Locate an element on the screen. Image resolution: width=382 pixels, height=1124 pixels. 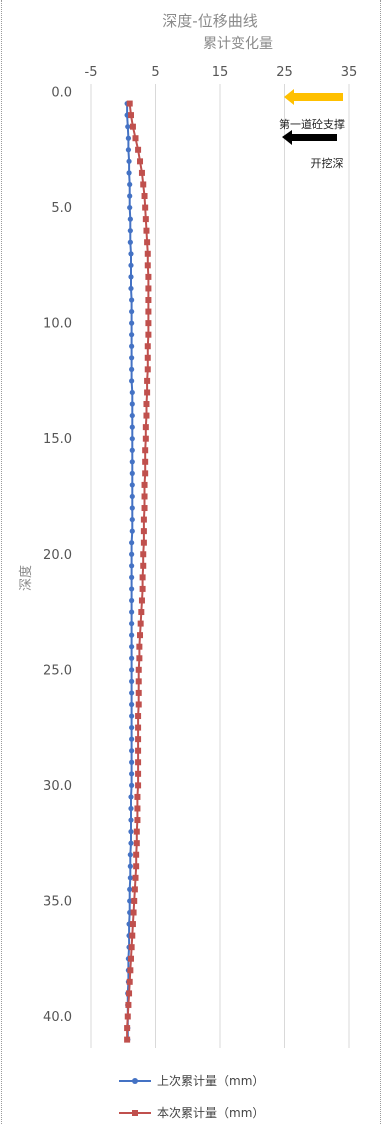
y-axis-label: 深度 is located at coordinates (26, 578).